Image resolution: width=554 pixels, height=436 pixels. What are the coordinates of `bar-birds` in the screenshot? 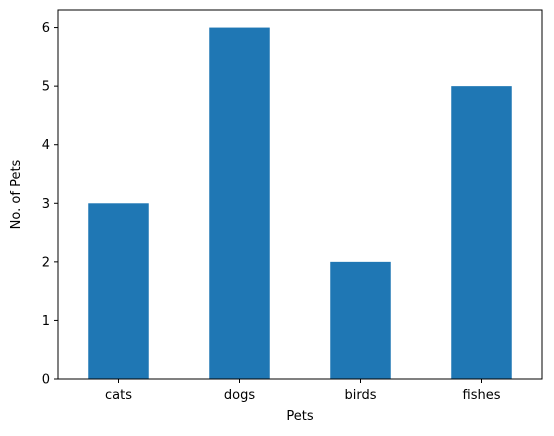 It's located at (360, 320).